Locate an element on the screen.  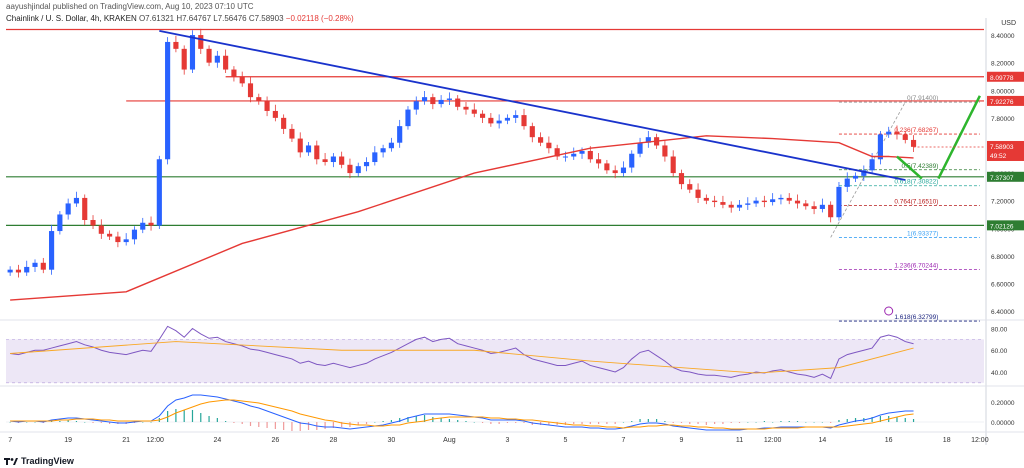
currency-label: USD is located at coordinates (1008, 23).